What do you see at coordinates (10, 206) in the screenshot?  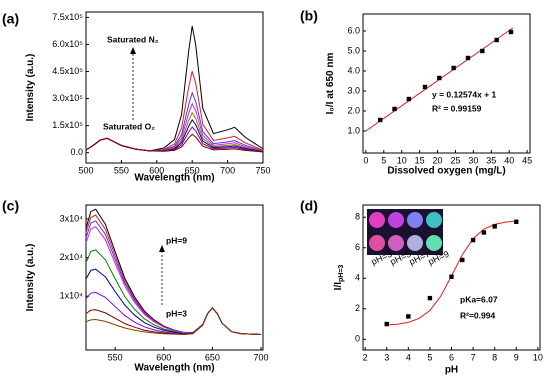 I see `panel-label: (c)` at bounding box center [10, 206].